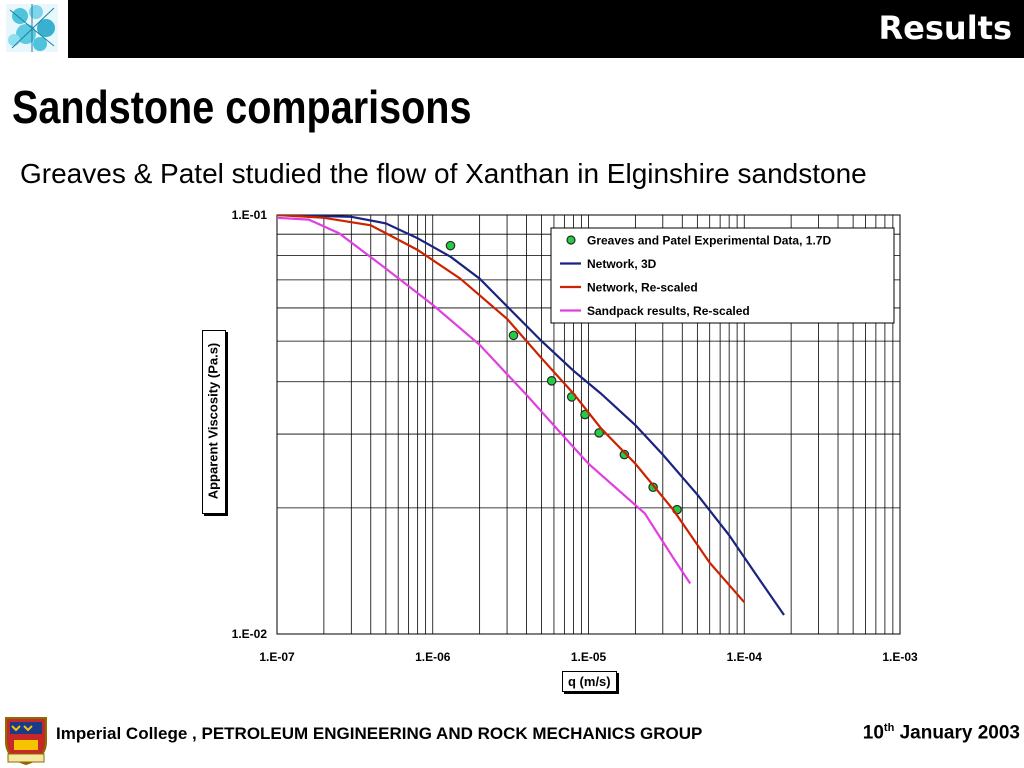 This screenshot has width=1024, height=768. I want to click on footer-date: 10th January 2003, so click(941, 733).